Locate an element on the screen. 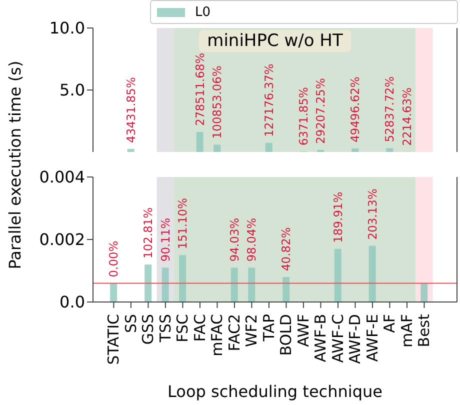 Image resolution: width=460 pixels, height=405 pixels. annotation: 29207.25% is located at coordinates (321, 111).